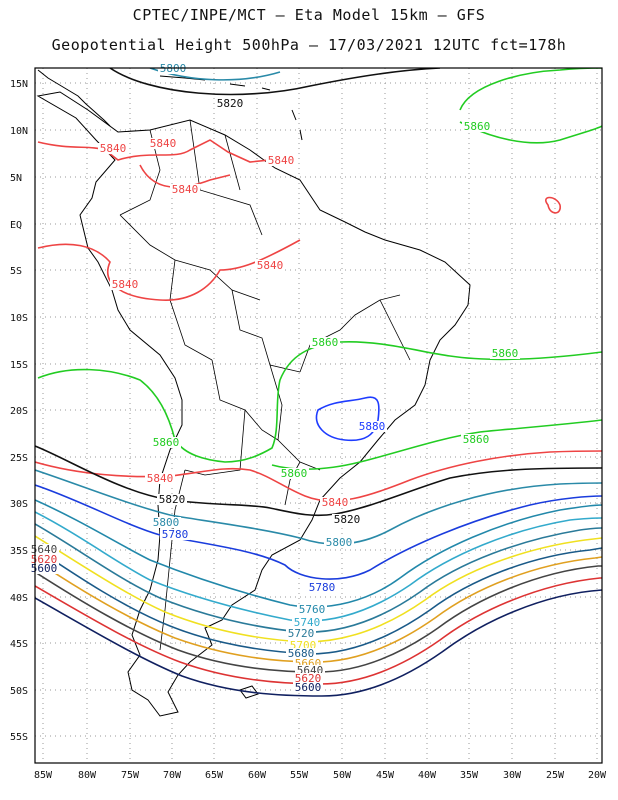 The height and width of the screenshot is (800, 618). I want to click on lat-tick-label: 55S, so click(19, 737).